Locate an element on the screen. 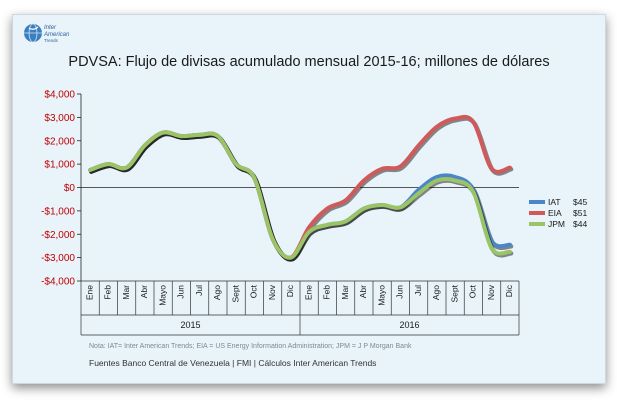  y-tick-label: -$2,000 is located at coordinates (58, 235).